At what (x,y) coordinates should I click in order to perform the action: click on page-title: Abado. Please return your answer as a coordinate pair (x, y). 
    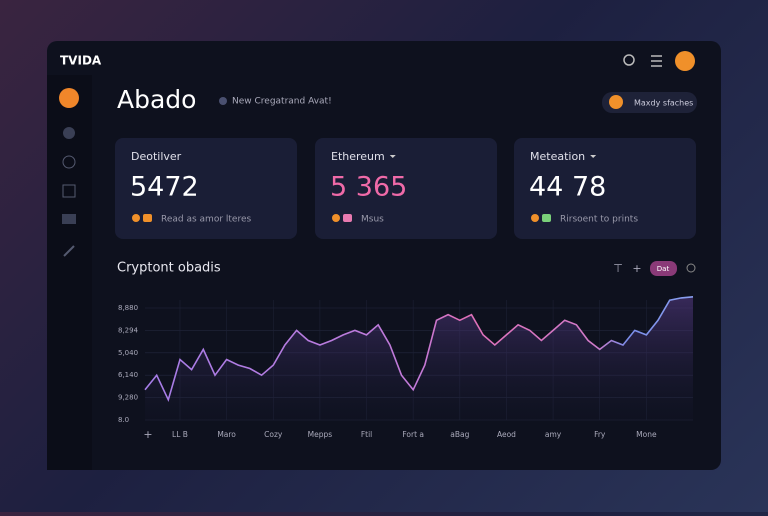
    Looking at the image, I should click on (156, 99).